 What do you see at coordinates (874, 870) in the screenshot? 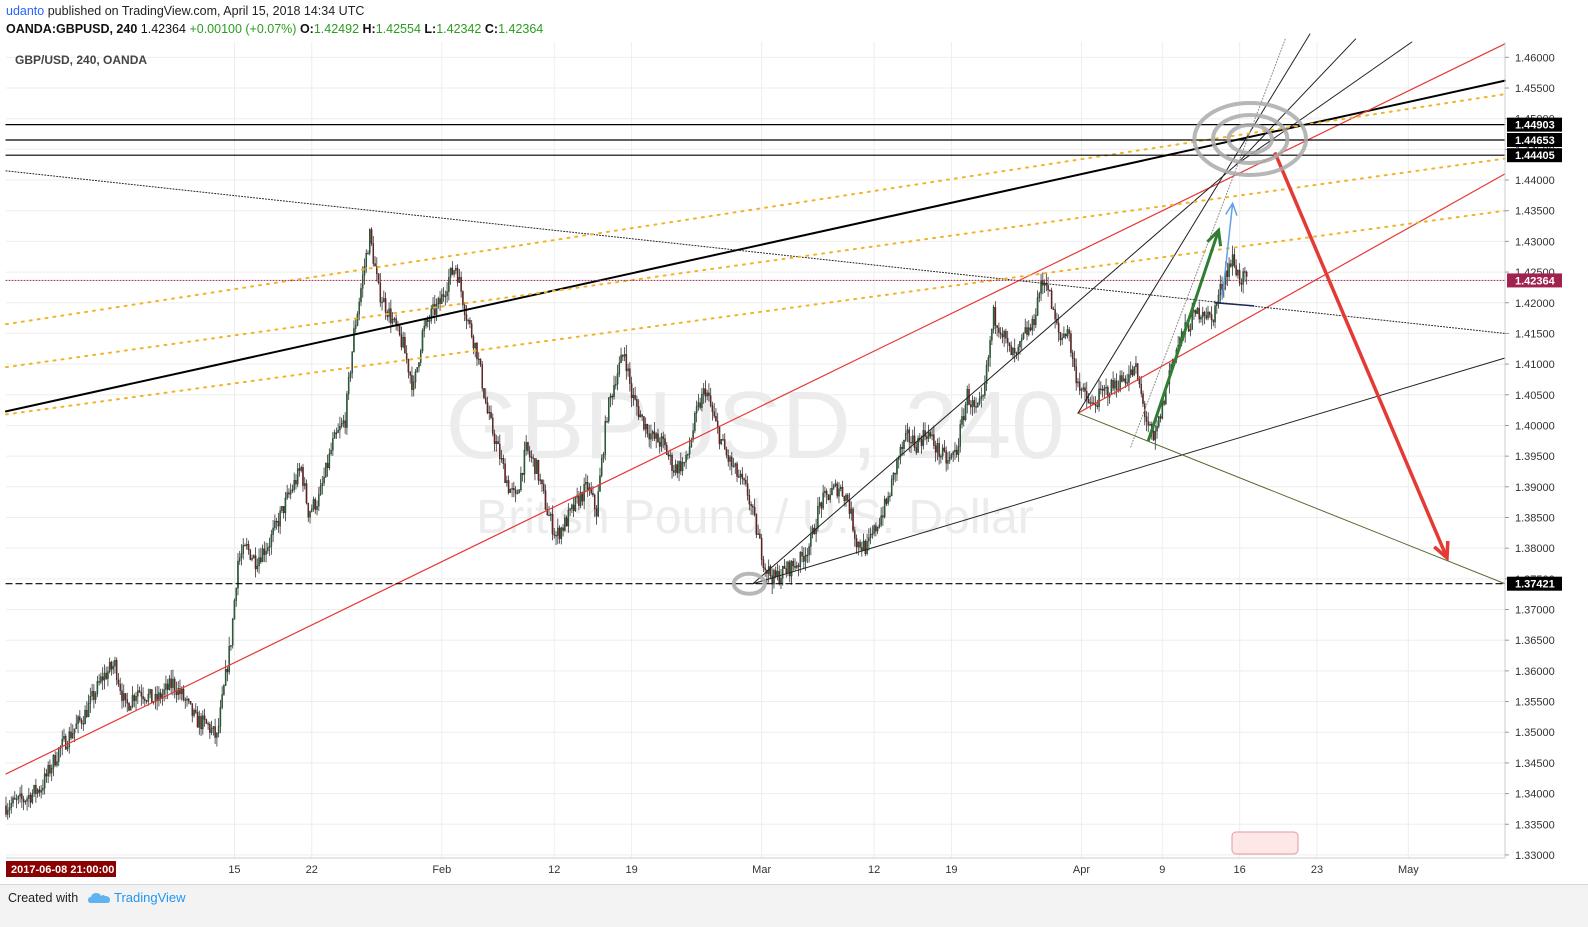
I see `x-tick-label: 12` at bounding box center [874, 870].